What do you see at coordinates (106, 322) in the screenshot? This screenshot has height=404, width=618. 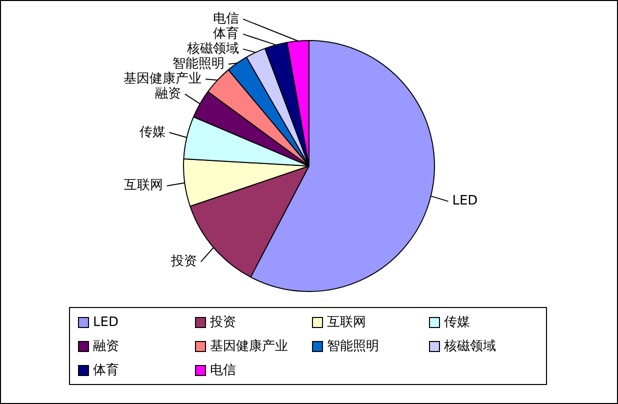 I see `legend-label: LED` at bounding box center [106, 322].